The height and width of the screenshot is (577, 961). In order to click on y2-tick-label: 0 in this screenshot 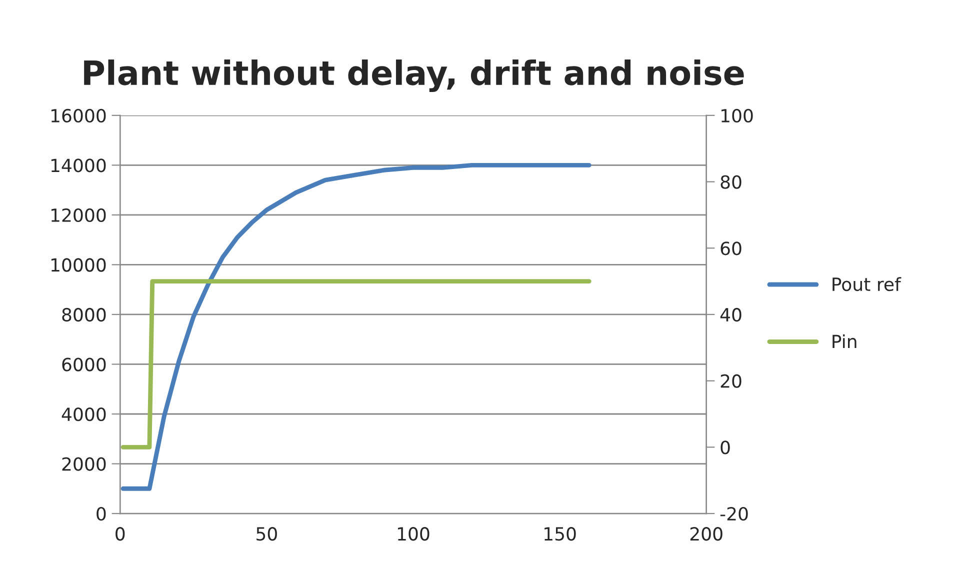, I will do `click(725, 447)`.